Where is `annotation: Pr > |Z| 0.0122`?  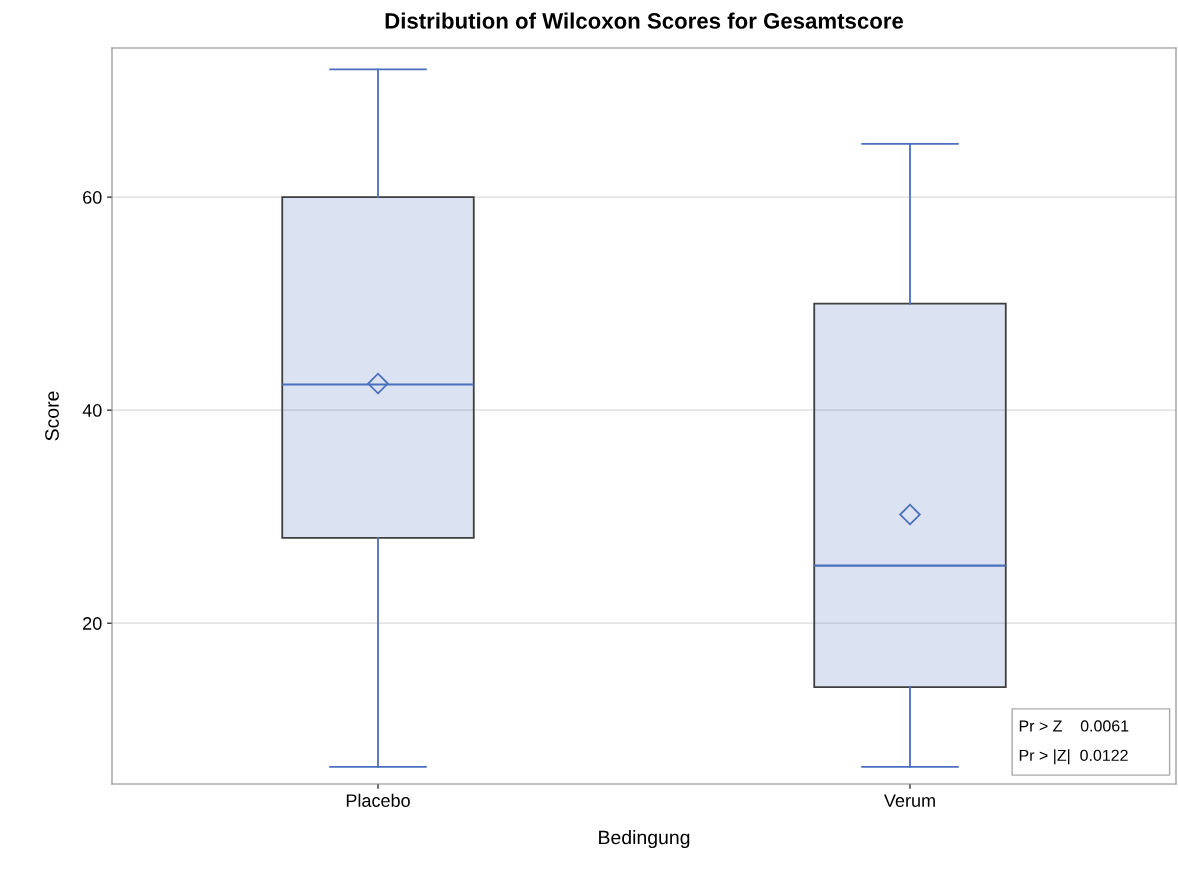
annotation: Pr > |Z| 0.0122 is located at coordinates (1073, 757).